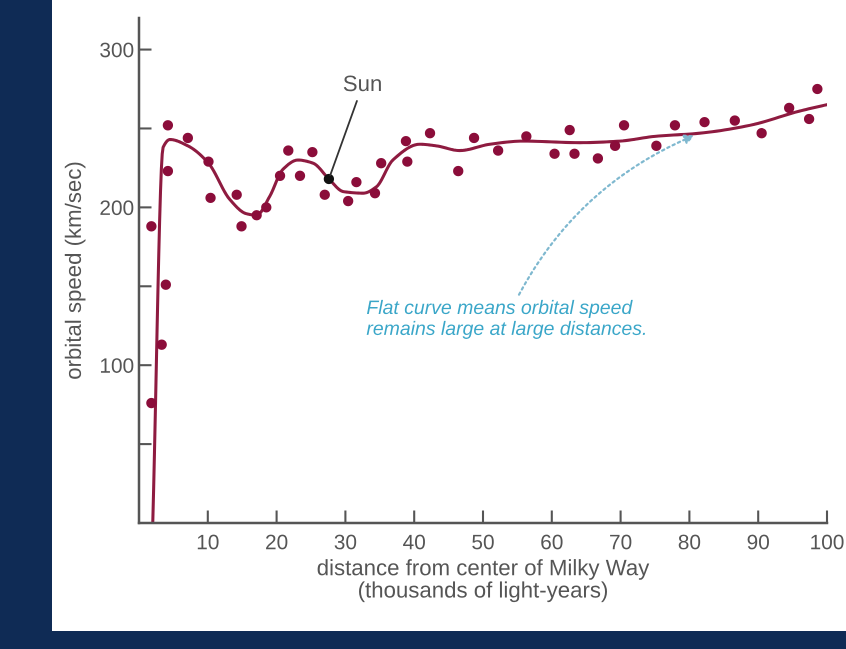 The width and height of the screenshot is (846, 649). What do you see at coordinates (117, 365) in the screenshot?
I see `y-tick-label: 100` at bounding box center [117, 365].